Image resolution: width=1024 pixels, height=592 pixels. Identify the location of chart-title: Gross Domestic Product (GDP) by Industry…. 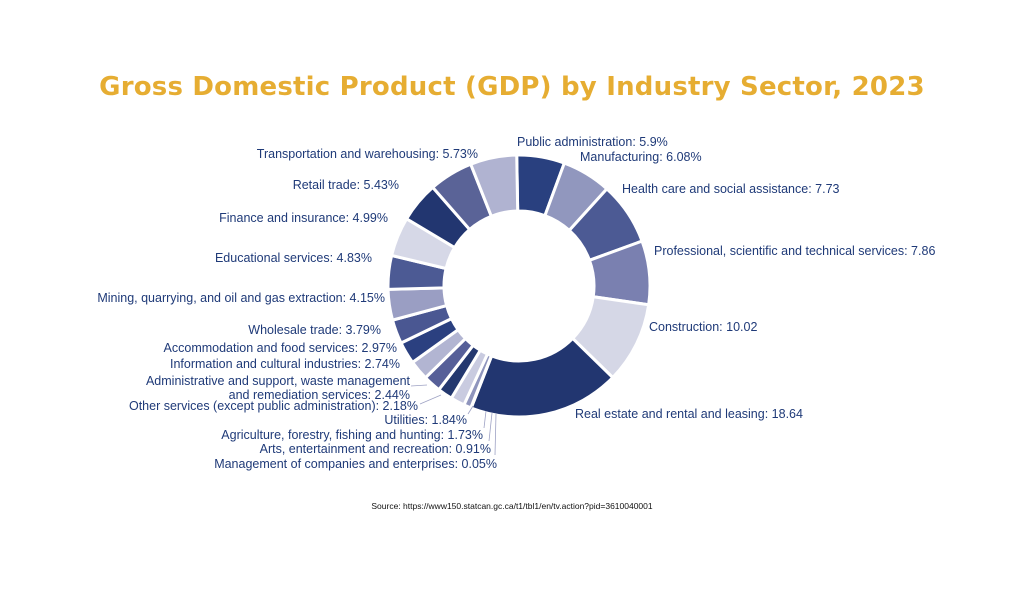
(512, 87).